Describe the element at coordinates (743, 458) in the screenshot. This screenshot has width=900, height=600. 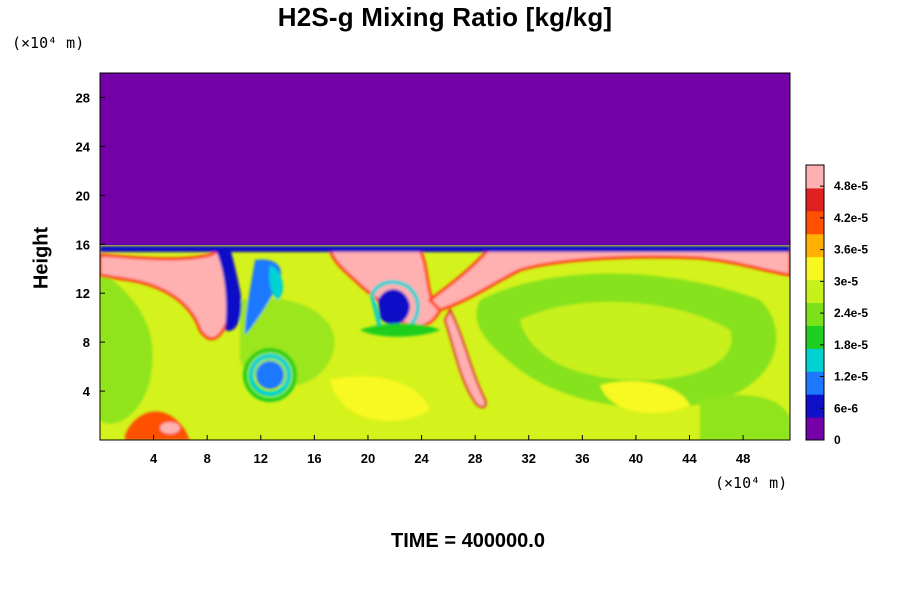
I see `x-tick-label: 48` at that location.